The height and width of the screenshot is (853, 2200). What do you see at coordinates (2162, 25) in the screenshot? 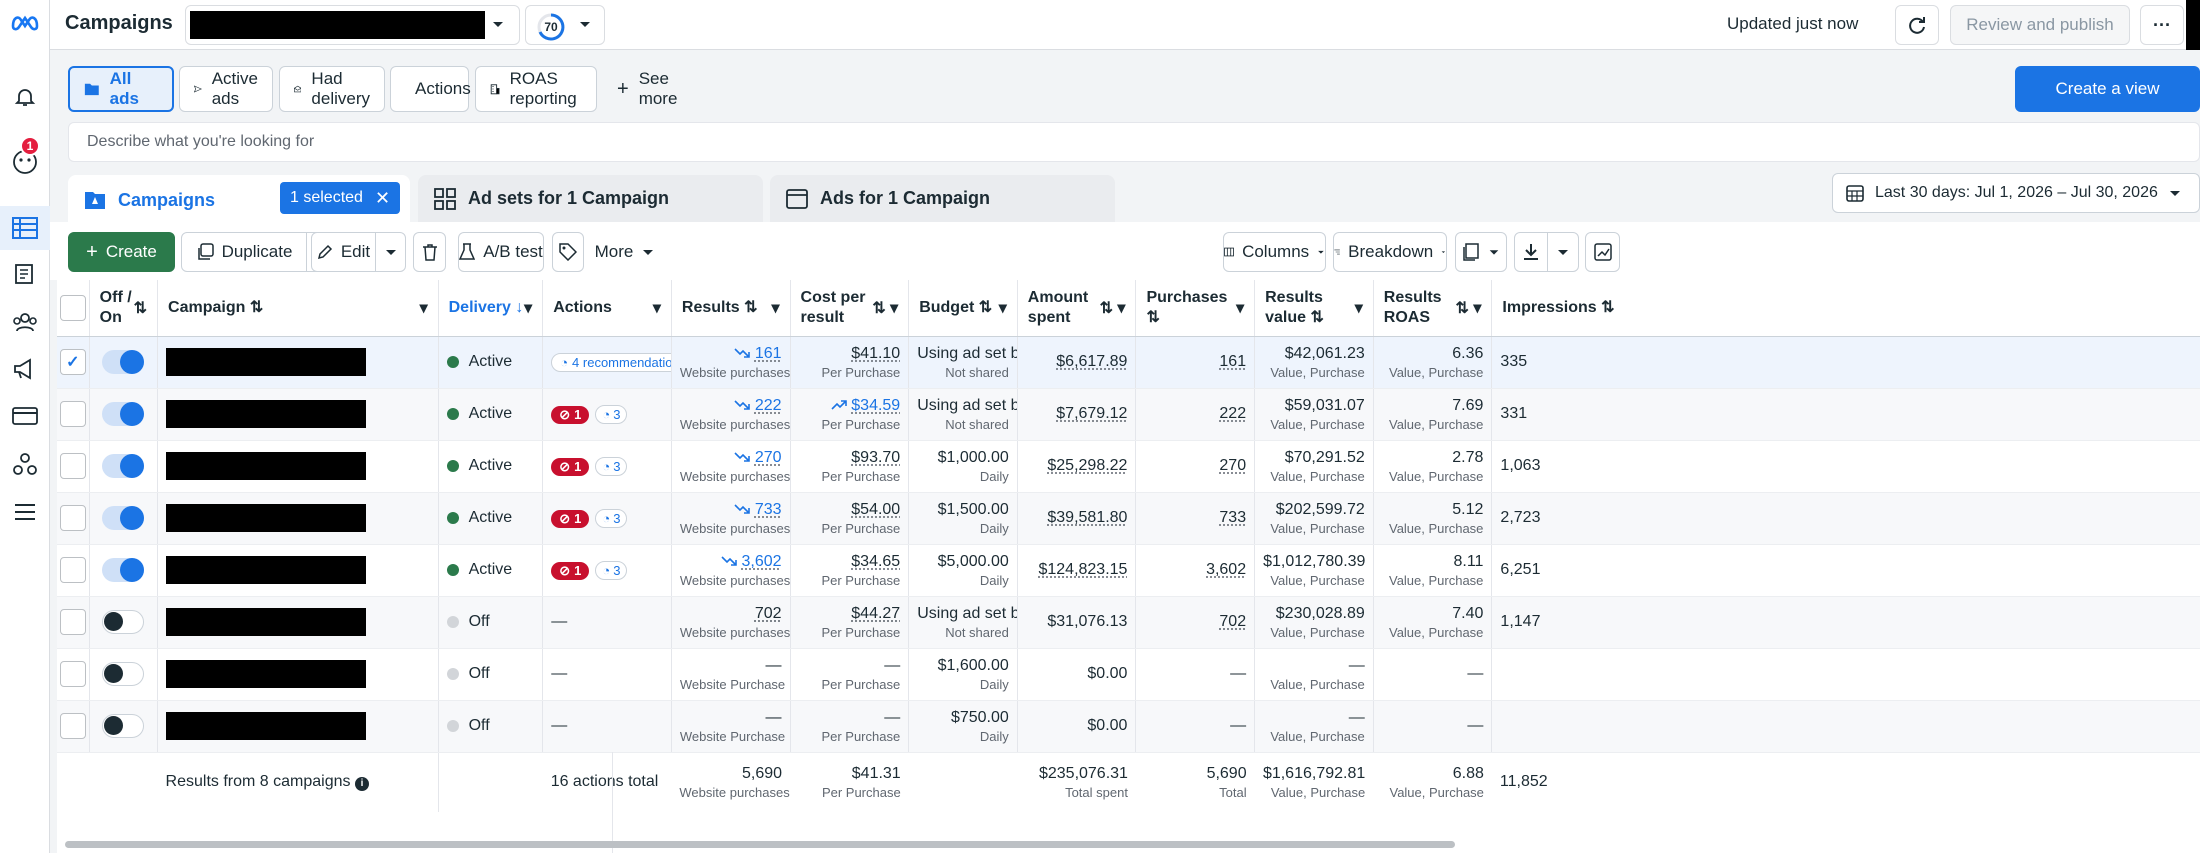
I see `more-options-button: ···` at bounding box center [2162, 25].